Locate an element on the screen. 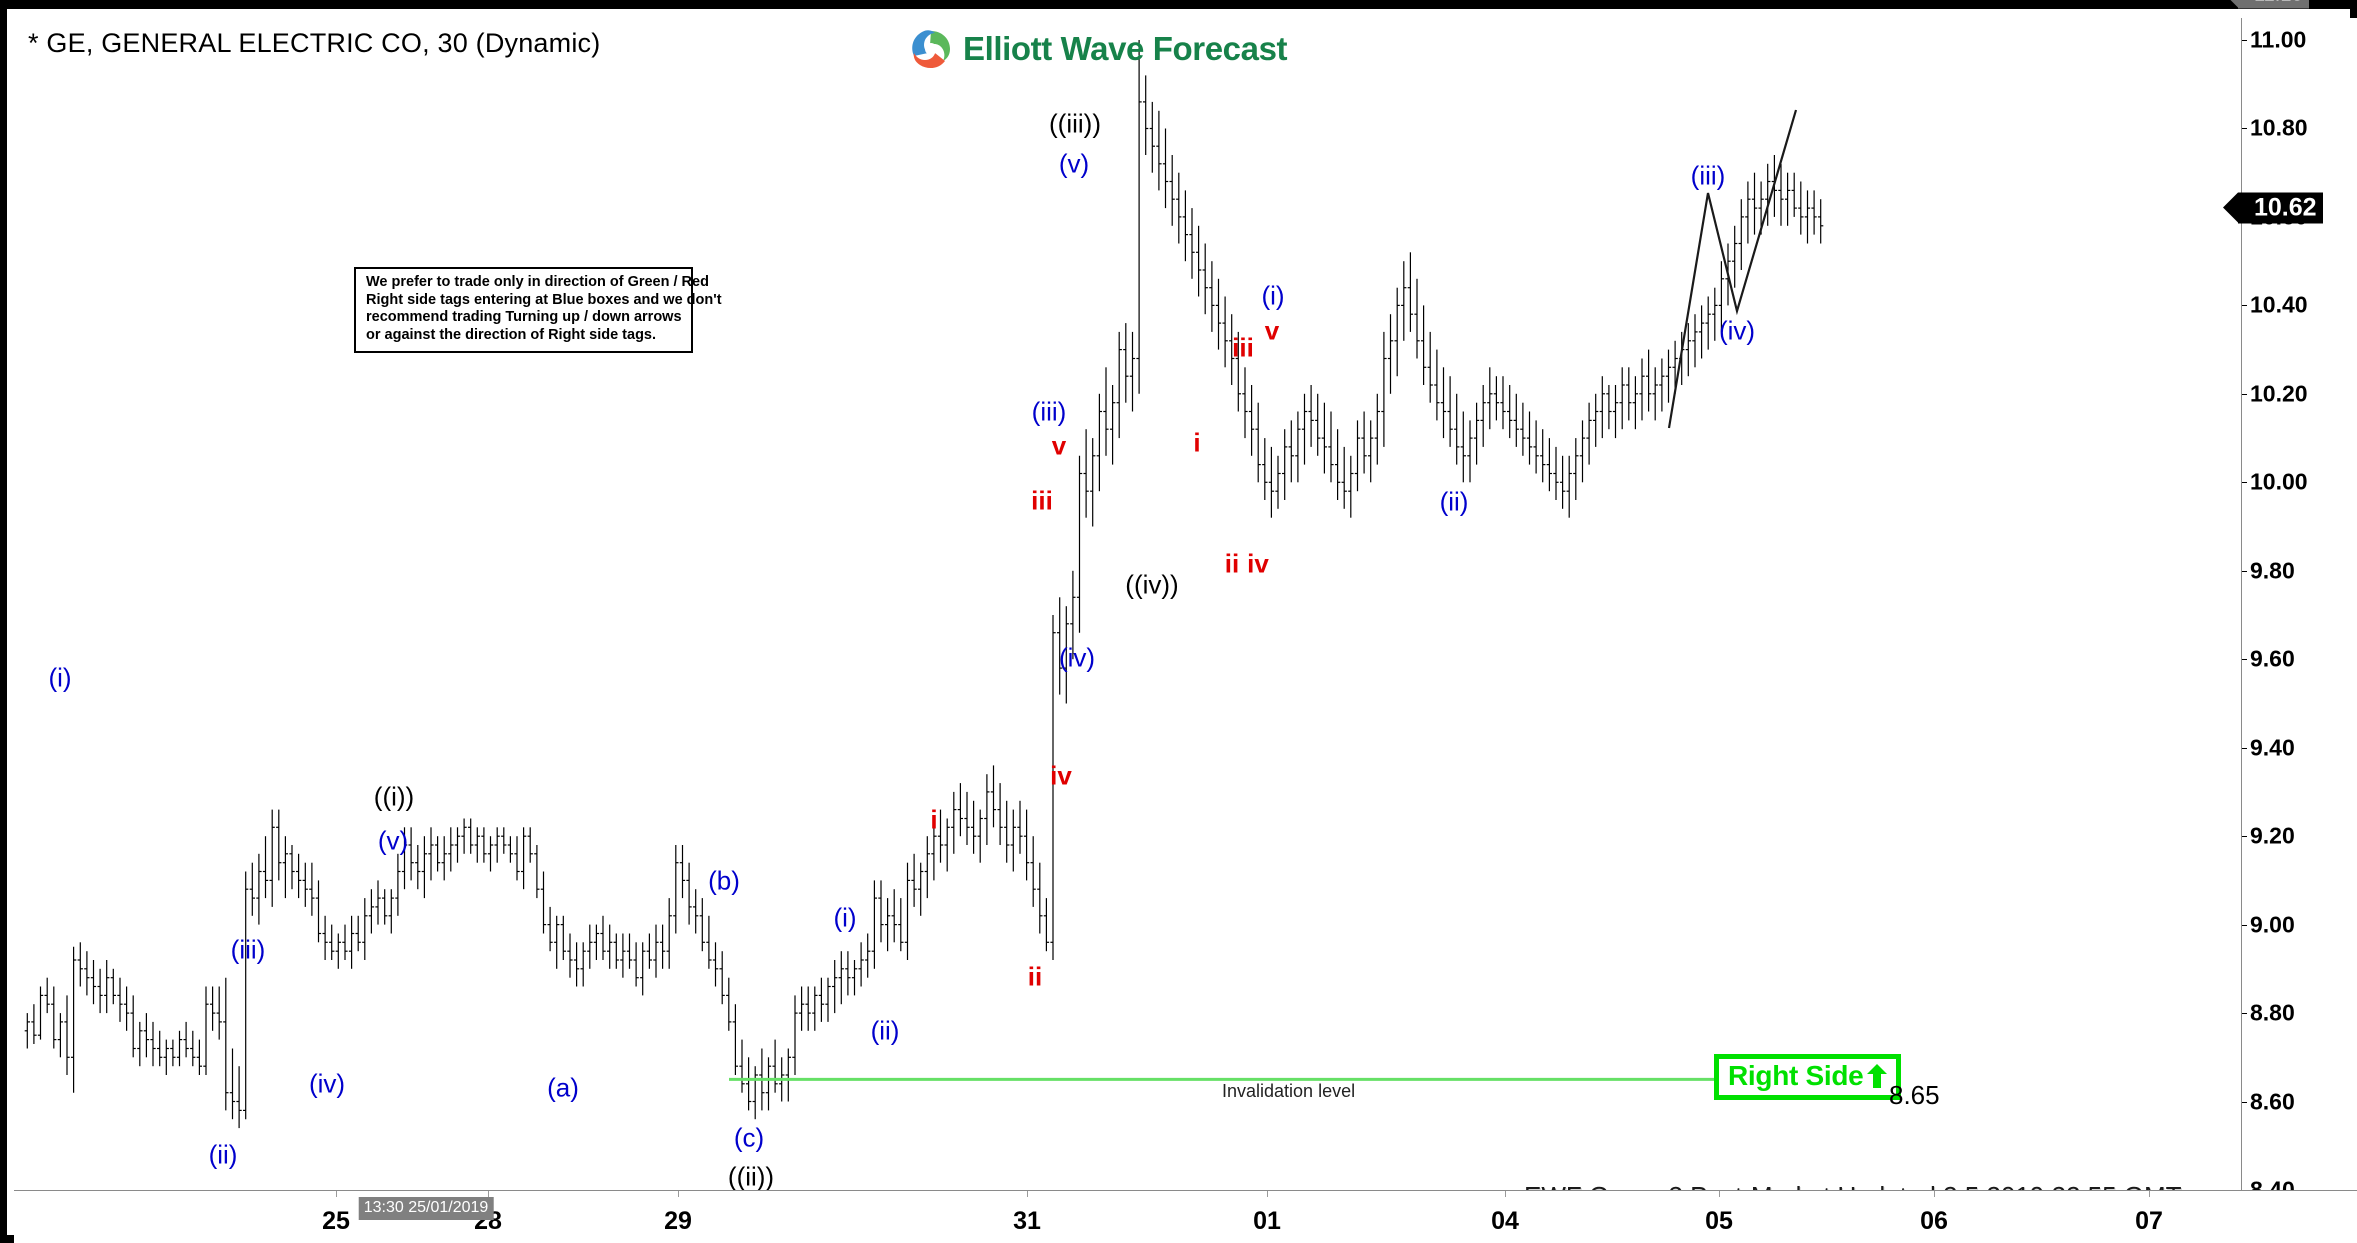  price-tick-label: 11.00 is located at coordinates (2278, 39).